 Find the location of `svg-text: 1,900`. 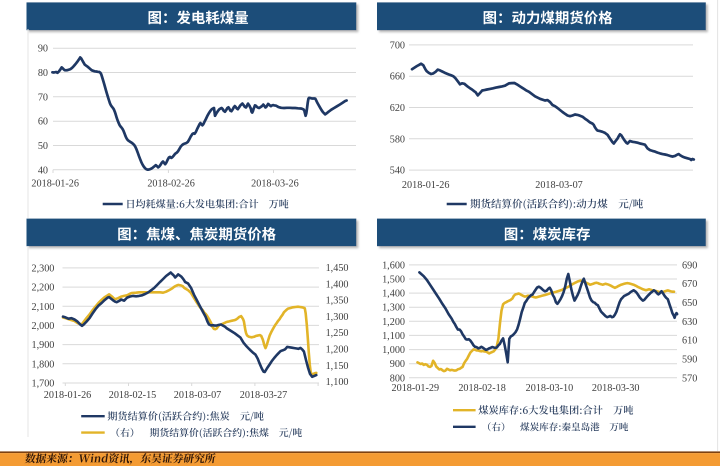

svg-text: 1,900 is located at coordinates (42, 345).